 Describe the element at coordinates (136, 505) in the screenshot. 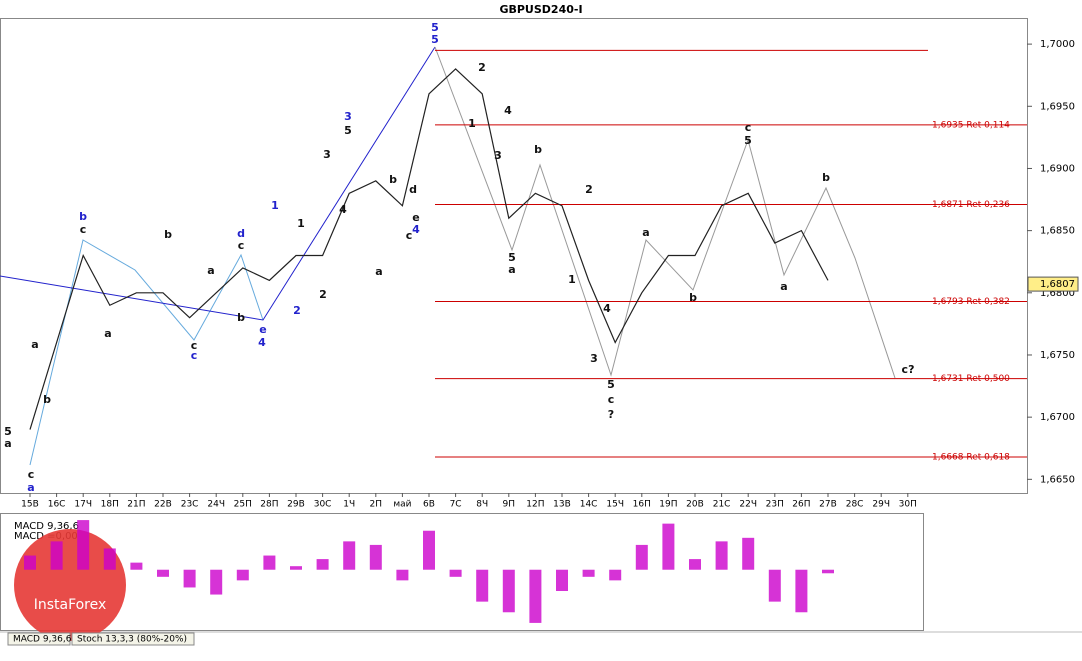

I see `x-tick-label: 21П` at that location.